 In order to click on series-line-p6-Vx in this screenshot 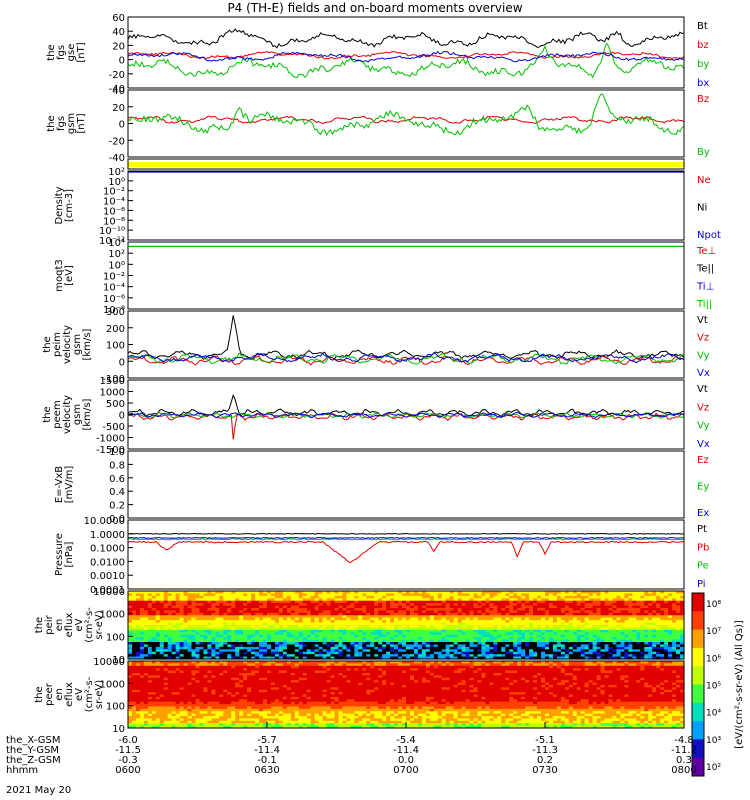, I will do `click(406, 358)`.